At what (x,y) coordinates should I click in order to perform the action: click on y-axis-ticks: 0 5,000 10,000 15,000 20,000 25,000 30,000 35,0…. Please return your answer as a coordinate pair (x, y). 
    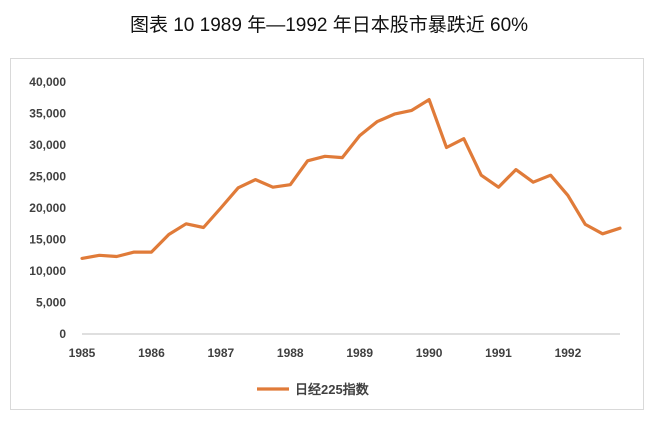
    Looking at the image, I should click on (47, 208).